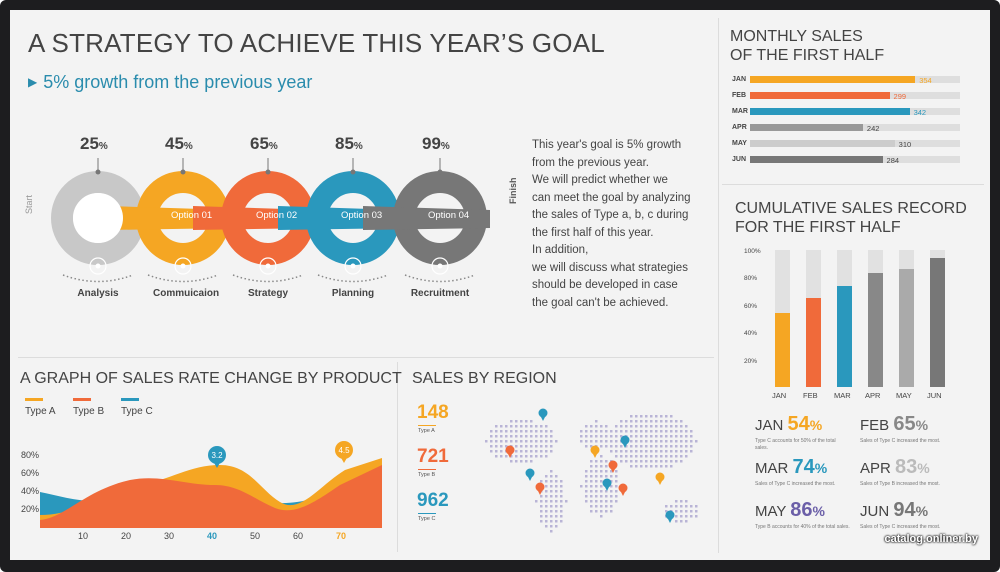 The image size is (1000, 572). Describe the element at coordinates (186, 293) in the screenshot. I see `step-label-2: Commuicaion` at that location.